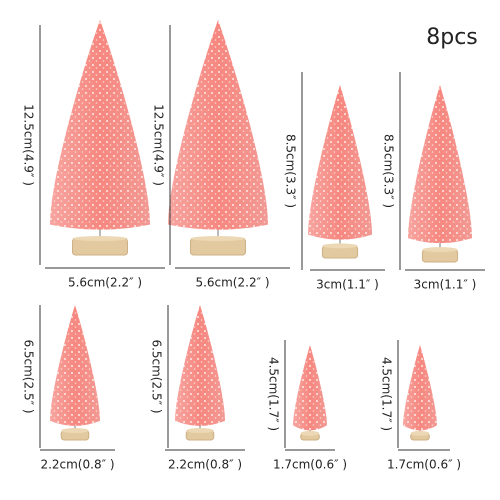  Describe the element at coordinates (452, 37) in the screenshot. I see `title: 8pcs` at that location.